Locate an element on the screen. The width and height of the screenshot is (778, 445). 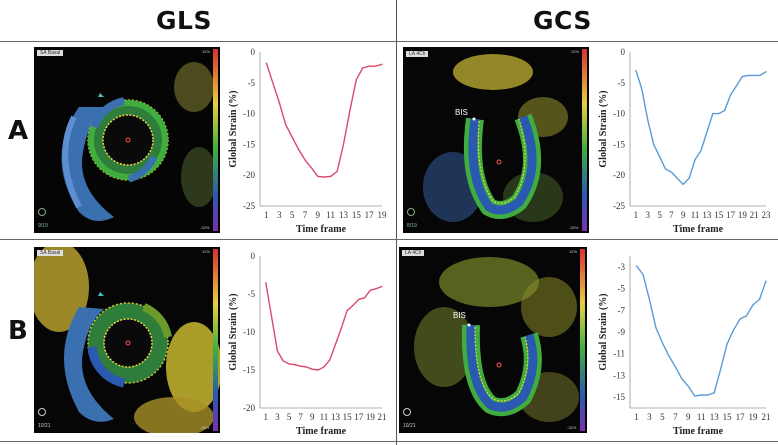
x-tick-label: 23 is located at coordinates (767, 215).